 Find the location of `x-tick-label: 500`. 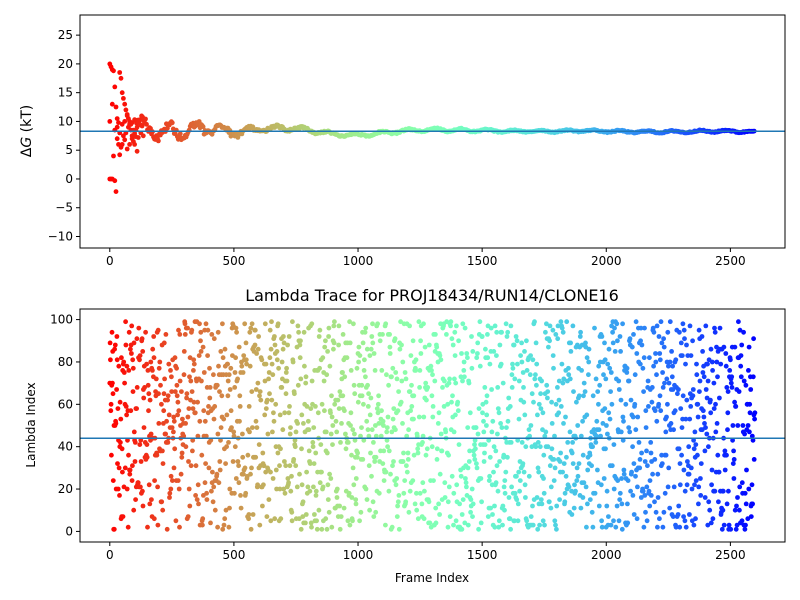

x-tick-label: 500 is located at coordinates (233, 261).